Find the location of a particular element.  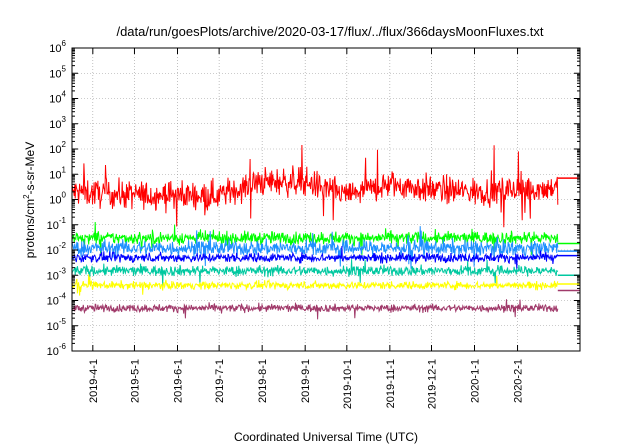

x-tick-label: 2019-7-1 is located at coordinates (220, 381).